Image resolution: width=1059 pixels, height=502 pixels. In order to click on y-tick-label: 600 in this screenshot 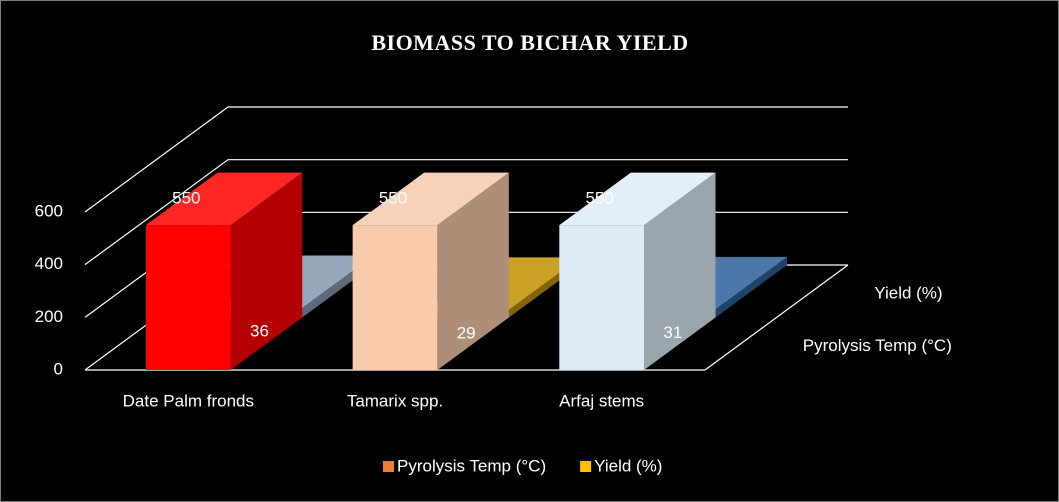, I will do `click(49, 210)`.